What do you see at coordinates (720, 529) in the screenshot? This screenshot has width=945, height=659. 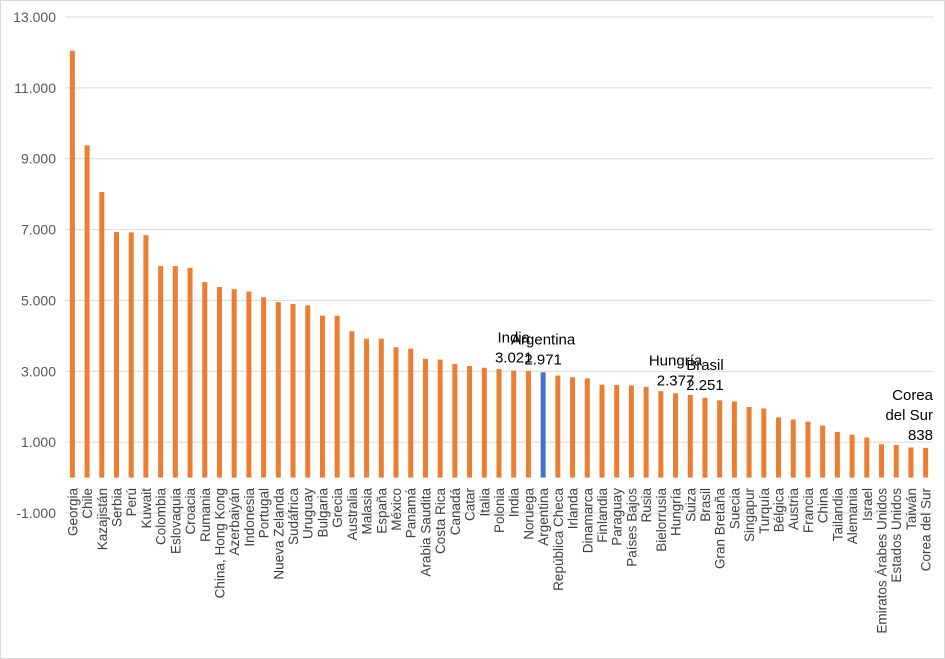 I see `x-tick-label: Gran Bretaña` at bounding box center [720, 529].